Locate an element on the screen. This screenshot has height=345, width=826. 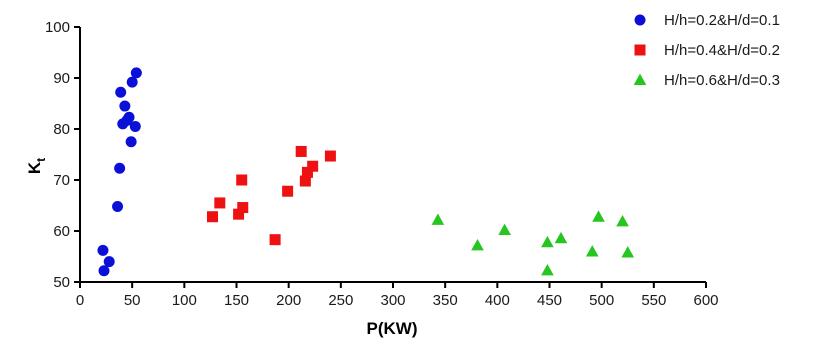
legend-label: H/h=0.4&H/d=0.2 is located at coordinates (722, 50).